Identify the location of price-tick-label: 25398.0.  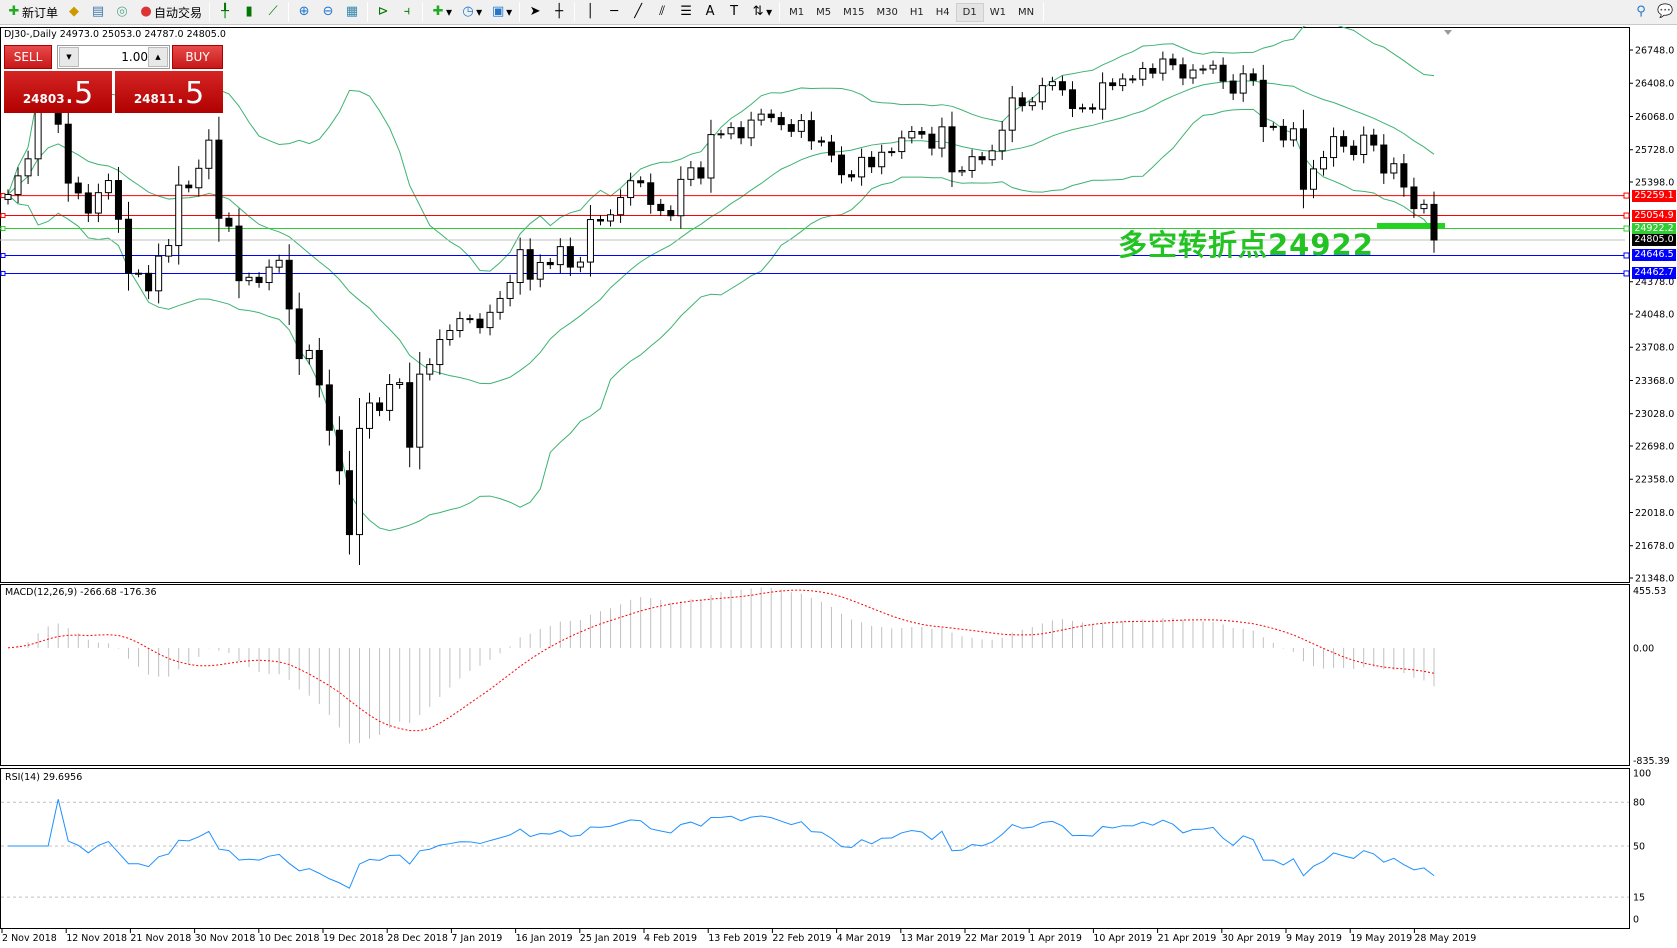
(1654, 183).